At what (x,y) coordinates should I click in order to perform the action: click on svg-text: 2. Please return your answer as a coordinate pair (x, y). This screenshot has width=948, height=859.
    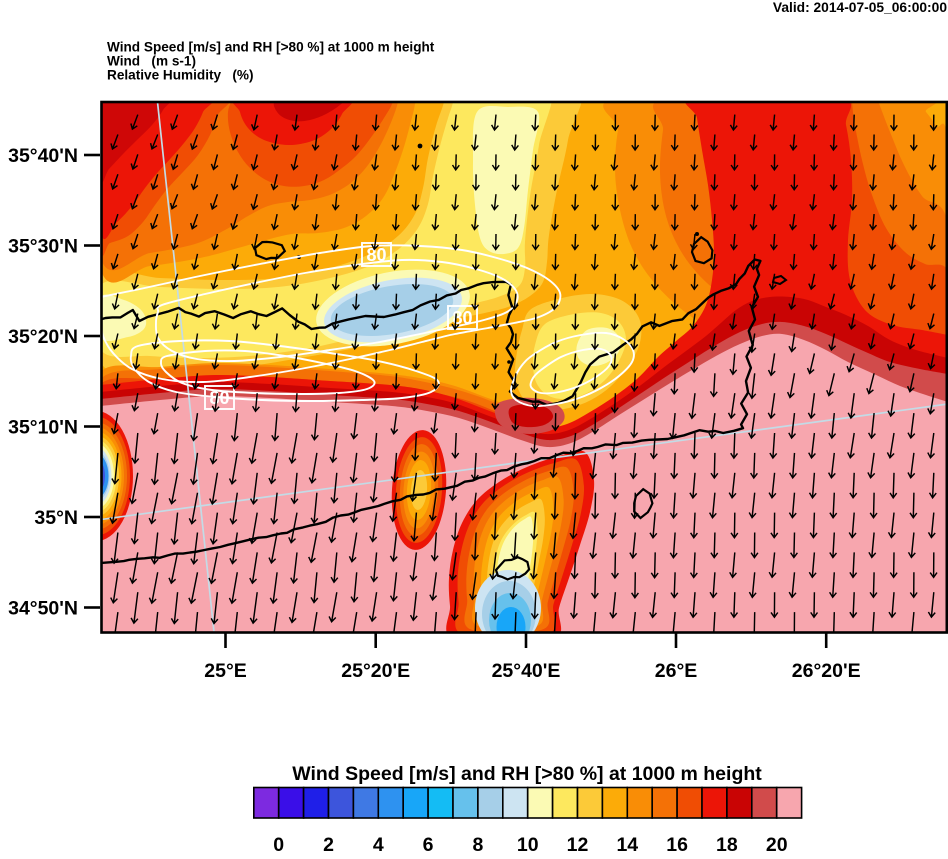
    Looking at the image, I should click on (328, 844).